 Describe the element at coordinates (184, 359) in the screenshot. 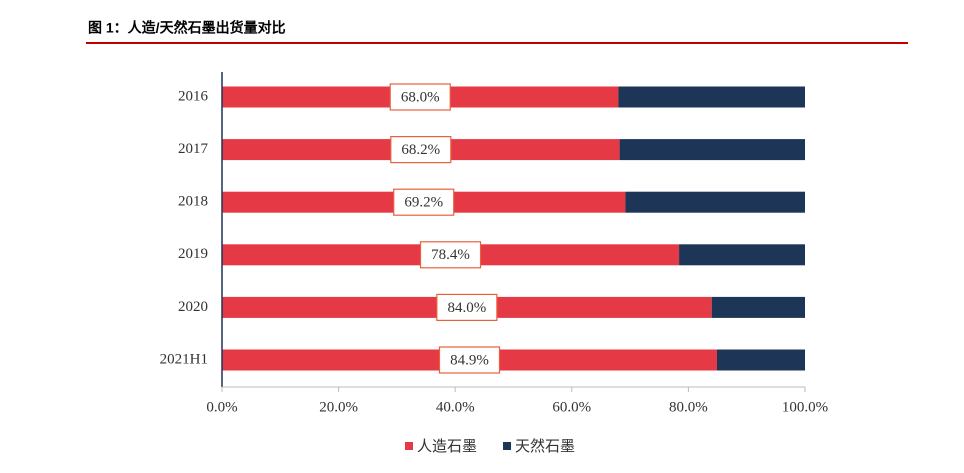

I see `y-tick-label: 2021H1` at that location.